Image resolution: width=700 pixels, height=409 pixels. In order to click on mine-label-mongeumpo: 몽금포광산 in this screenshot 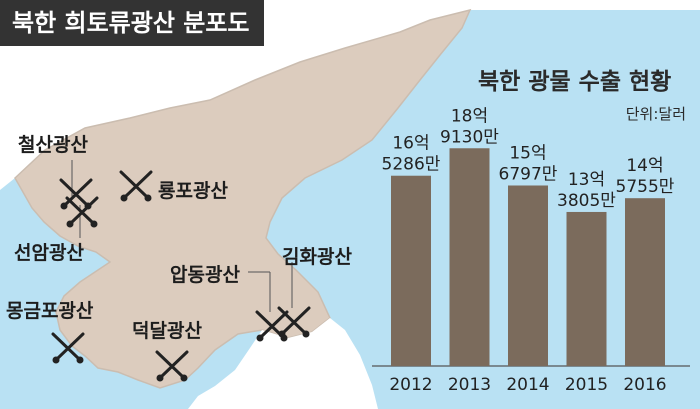, I will do `click(50, 311)`.